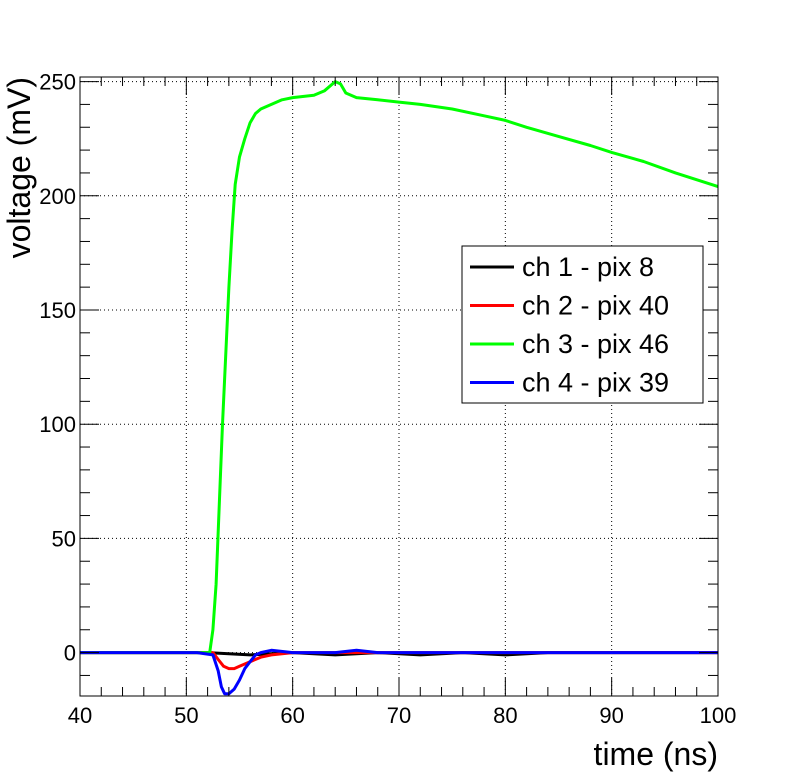 The image size is (798, 779). What do you see at coordinates (611, 715) in the screenshot?
I see `x-tick-label: 90` at bounding box center [611, 715].